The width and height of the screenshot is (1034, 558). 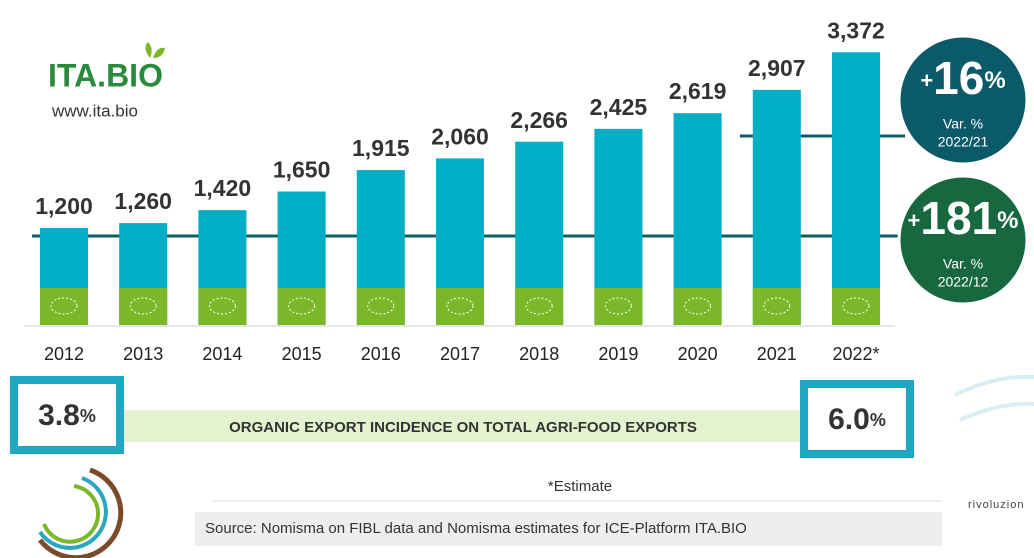 I want to click on logo-leaf, so click(x=155, y=50).